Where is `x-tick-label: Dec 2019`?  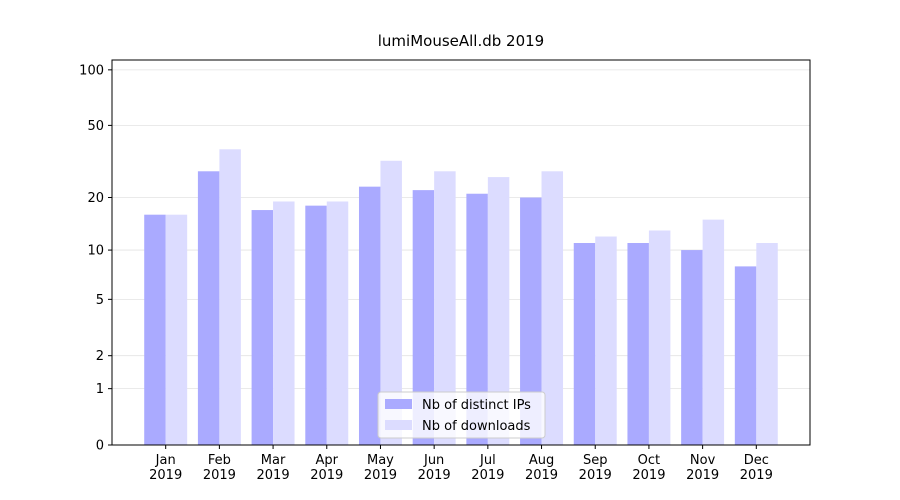 x-tick-label: Dec 2019 is located at coordinates (756, 468).